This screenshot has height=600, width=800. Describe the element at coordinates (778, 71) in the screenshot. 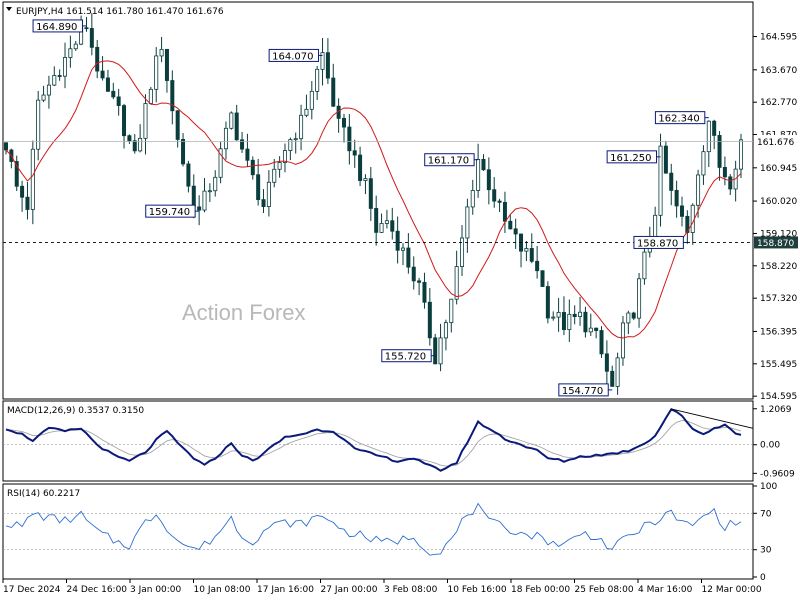

I see `price-tick-label: 163.670` at that location.